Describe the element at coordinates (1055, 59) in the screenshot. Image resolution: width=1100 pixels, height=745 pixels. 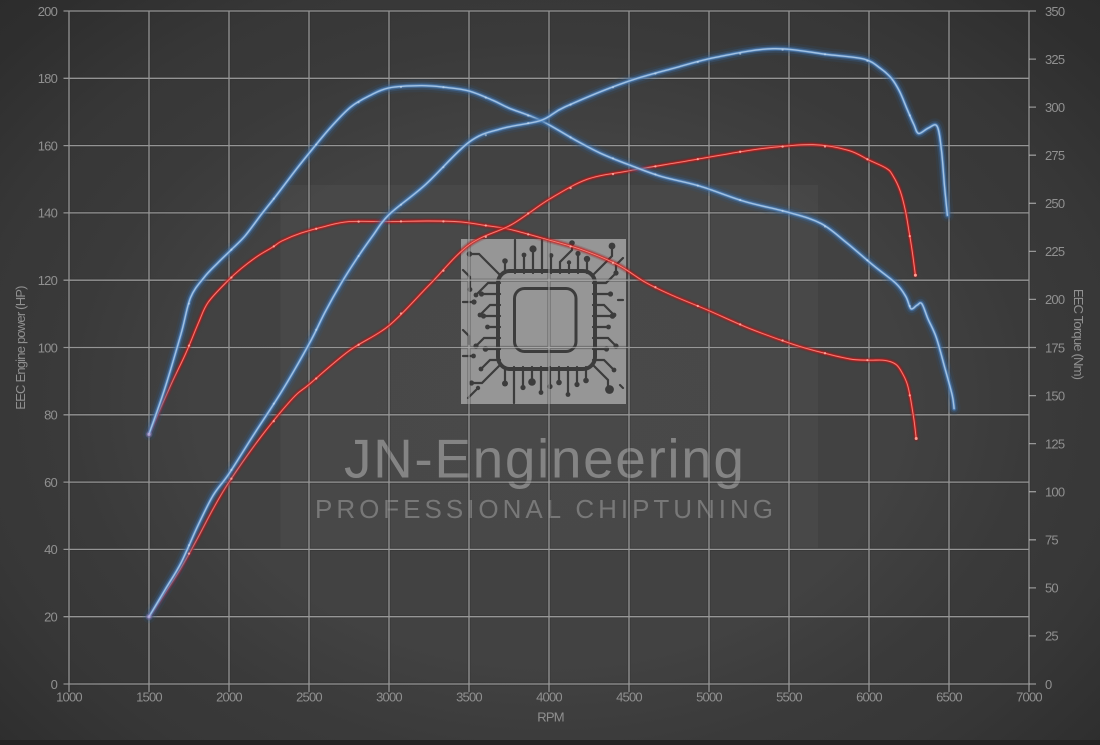
I see `svg-text: 325` at that location.